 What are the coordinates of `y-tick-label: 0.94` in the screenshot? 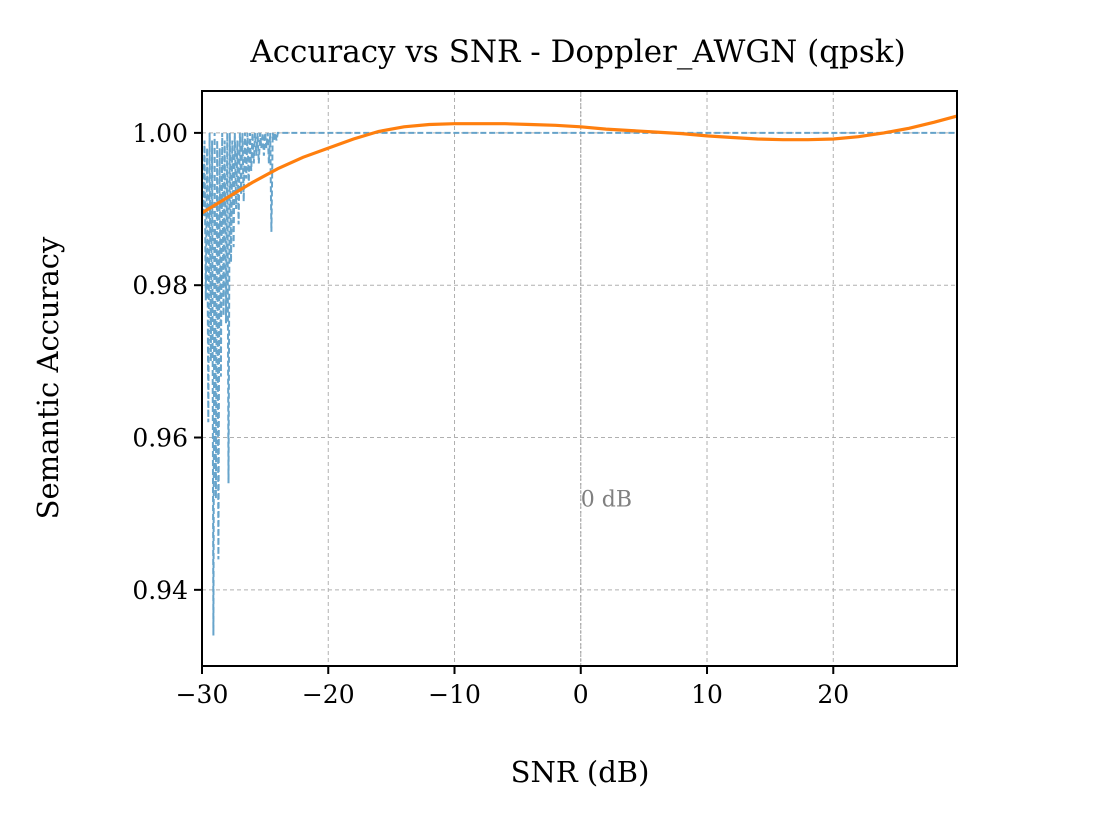 It's located at (160, 590).